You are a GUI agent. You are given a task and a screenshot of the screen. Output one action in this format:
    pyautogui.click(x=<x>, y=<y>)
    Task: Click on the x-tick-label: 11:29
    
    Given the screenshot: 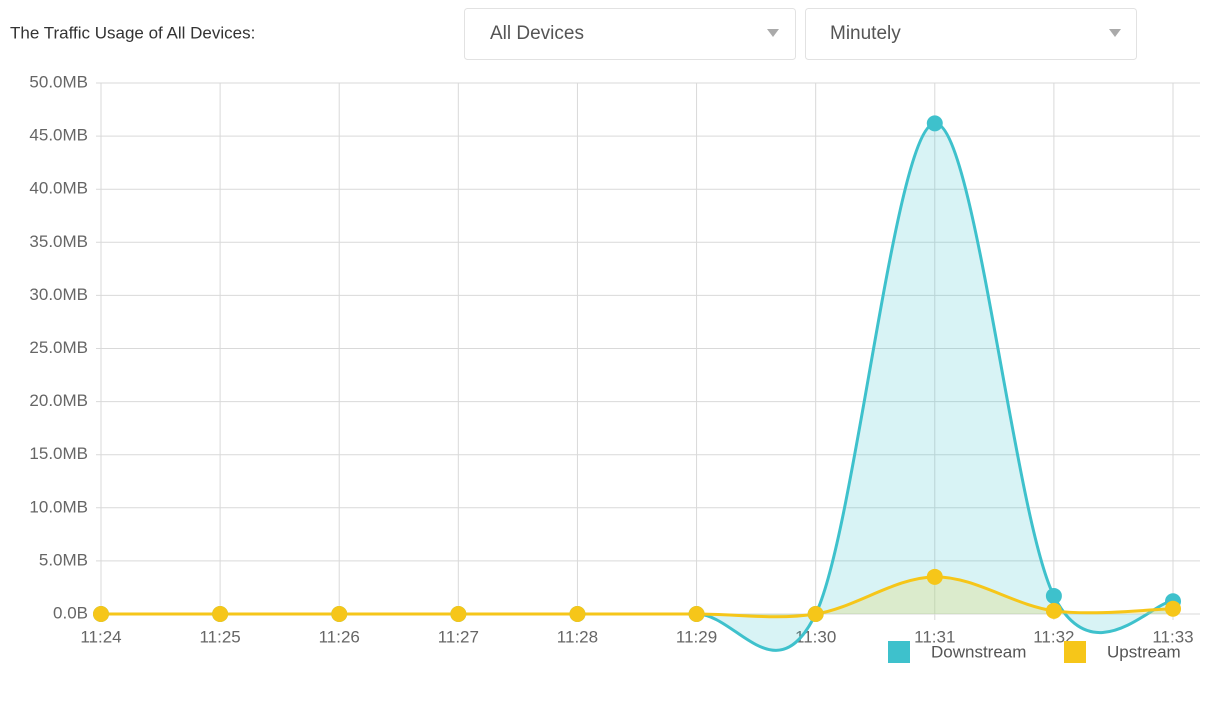 What is the action you would take?
    pyautogui.click(x=696, y=636)
    